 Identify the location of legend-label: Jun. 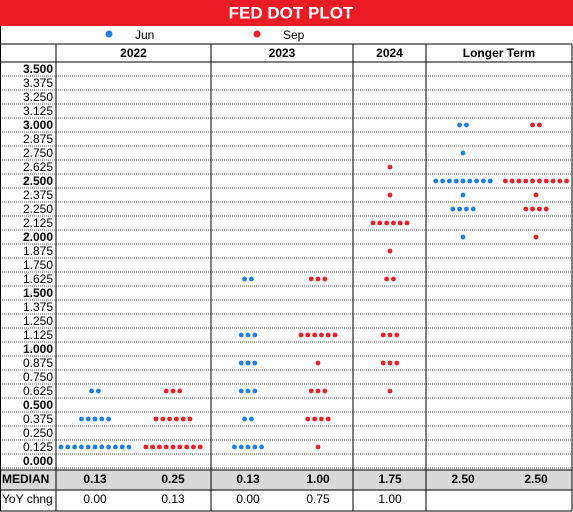
(144, 35).